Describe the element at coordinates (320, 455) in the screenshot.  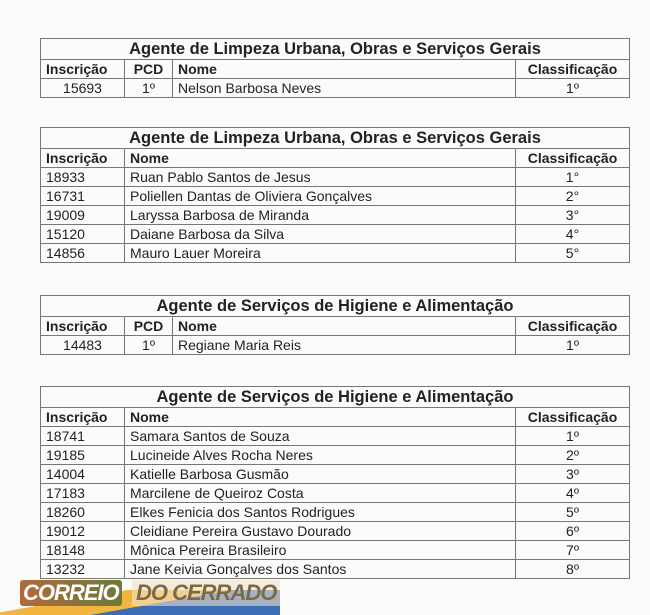
I see `cell-nome: Lucineide Alves Rocha Neres` at that location.